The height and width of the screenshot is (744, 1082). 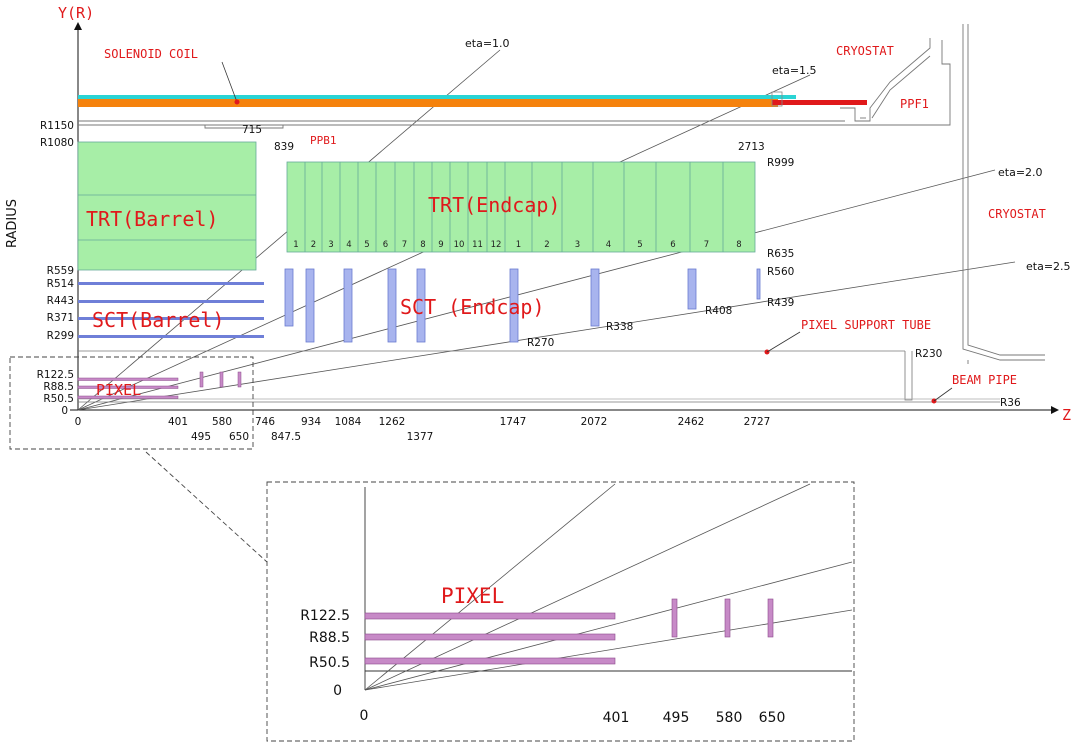 I want to click on trt-module-number: 10, so click(x=459, y=245).